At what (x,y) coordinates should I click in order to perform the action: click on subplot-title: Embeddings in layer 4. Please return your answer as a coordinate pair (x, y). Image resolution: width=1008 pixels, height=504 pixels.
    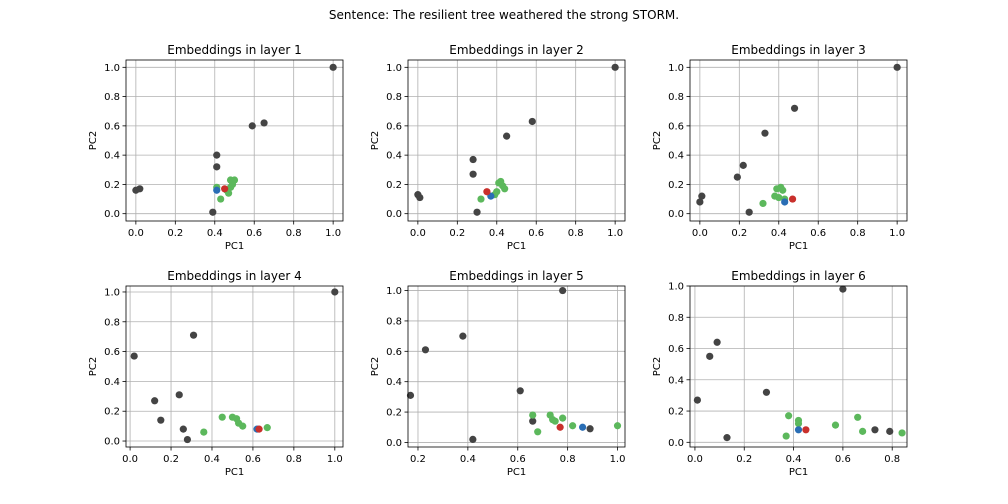
    Looking at the image, I should click on (234, 276).